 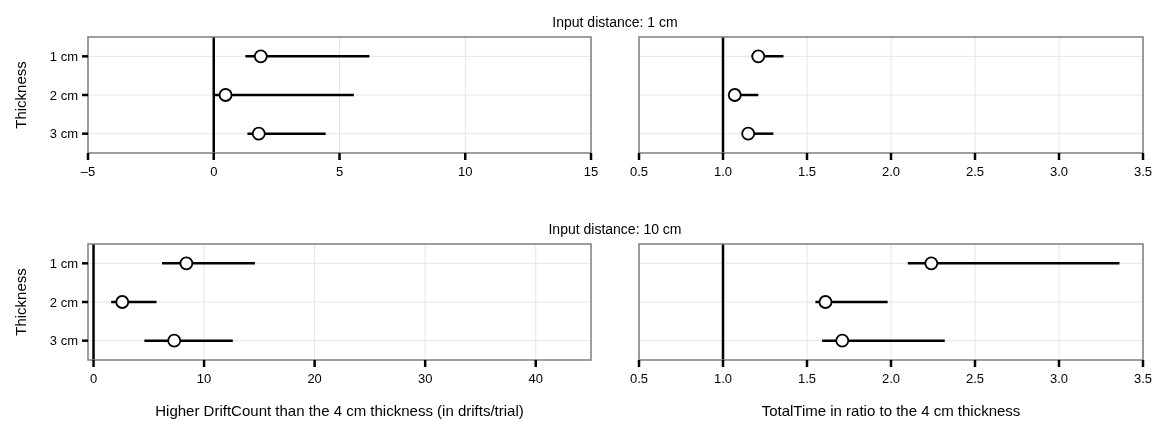 I want to click on x-tick-label: 15, so click(x=591, y=171).